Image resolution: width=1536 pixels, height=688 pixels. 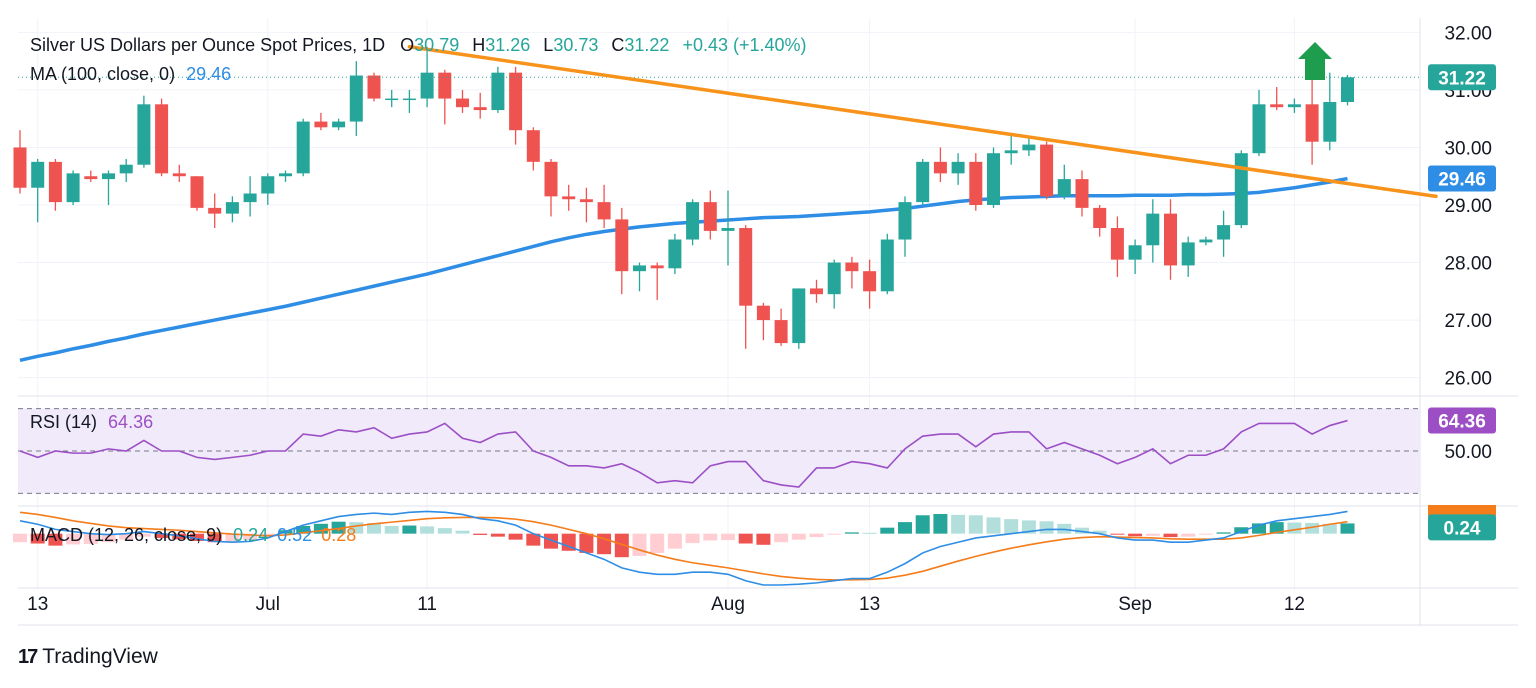 What do you see at coordinates (1468, 321) in the screenshot?
I see `price-tick-label: 27.00` at bounding box center [1468, 321].